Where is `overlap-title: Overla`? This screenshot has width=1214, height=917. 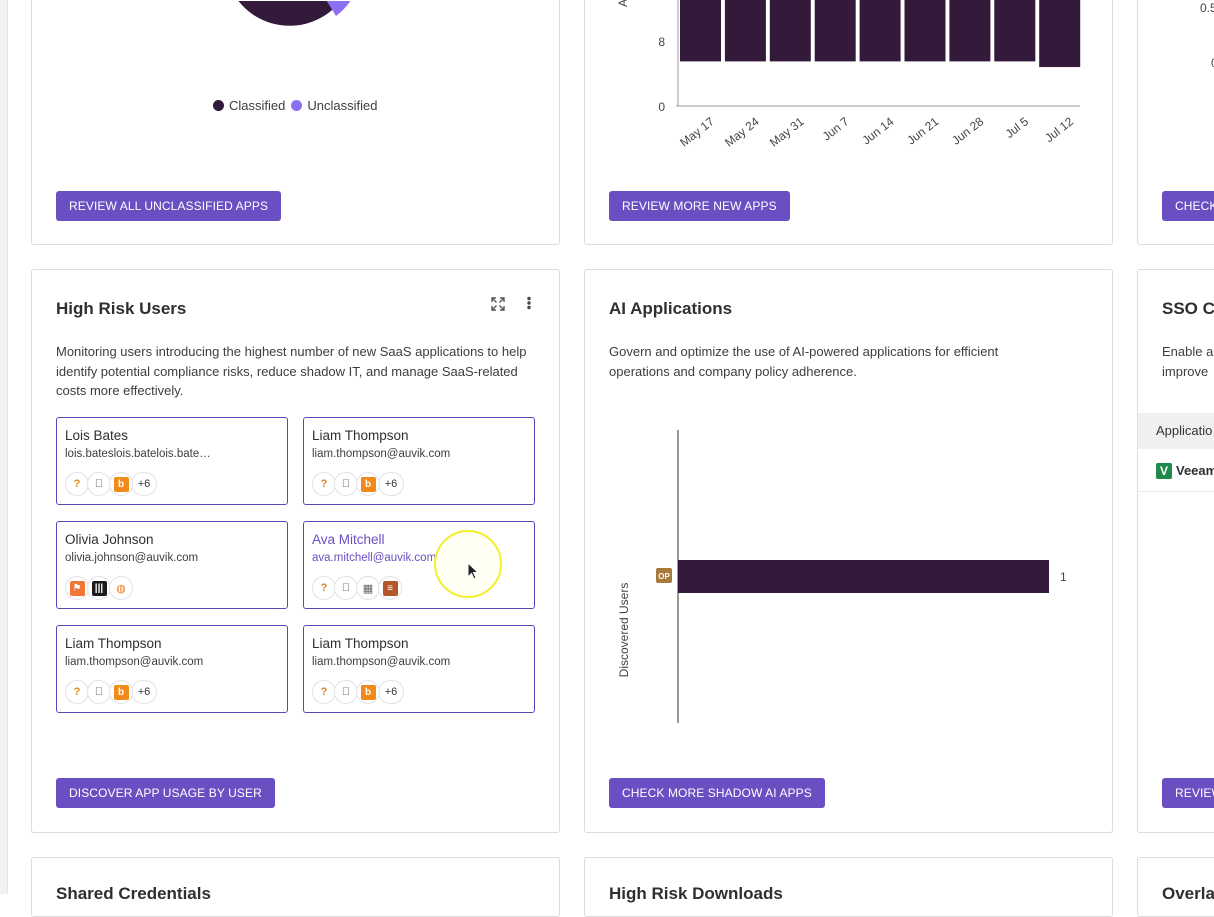
overlap-title: Overla is located at coordinates (1188, 893).